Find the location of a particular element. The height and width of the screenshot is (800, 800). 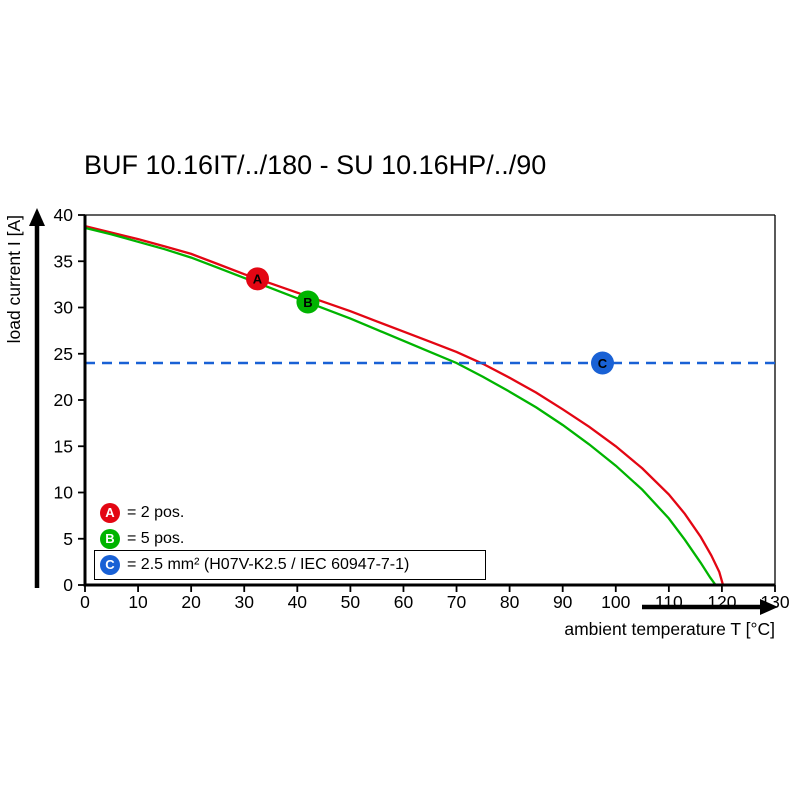

legend-item-c: C = 2.5 mm² (H07V-K2.5 / IEC 60947-7-1) is located at coordinates (254, 565).